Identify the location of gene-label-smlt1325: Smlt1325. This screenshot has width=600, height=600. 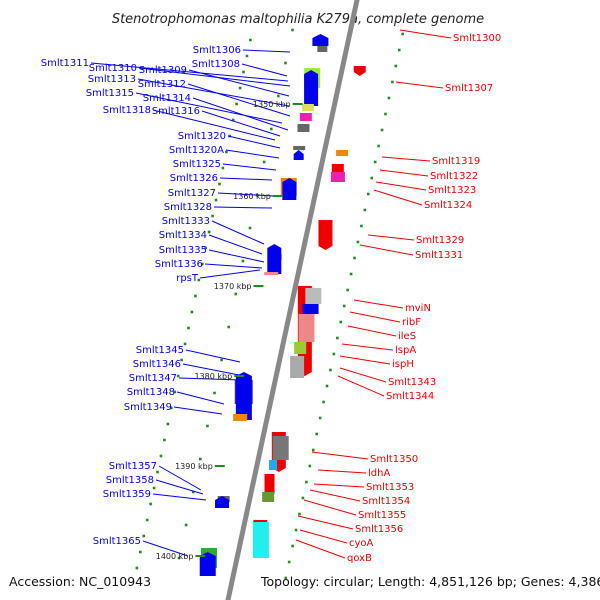
(197, 164).